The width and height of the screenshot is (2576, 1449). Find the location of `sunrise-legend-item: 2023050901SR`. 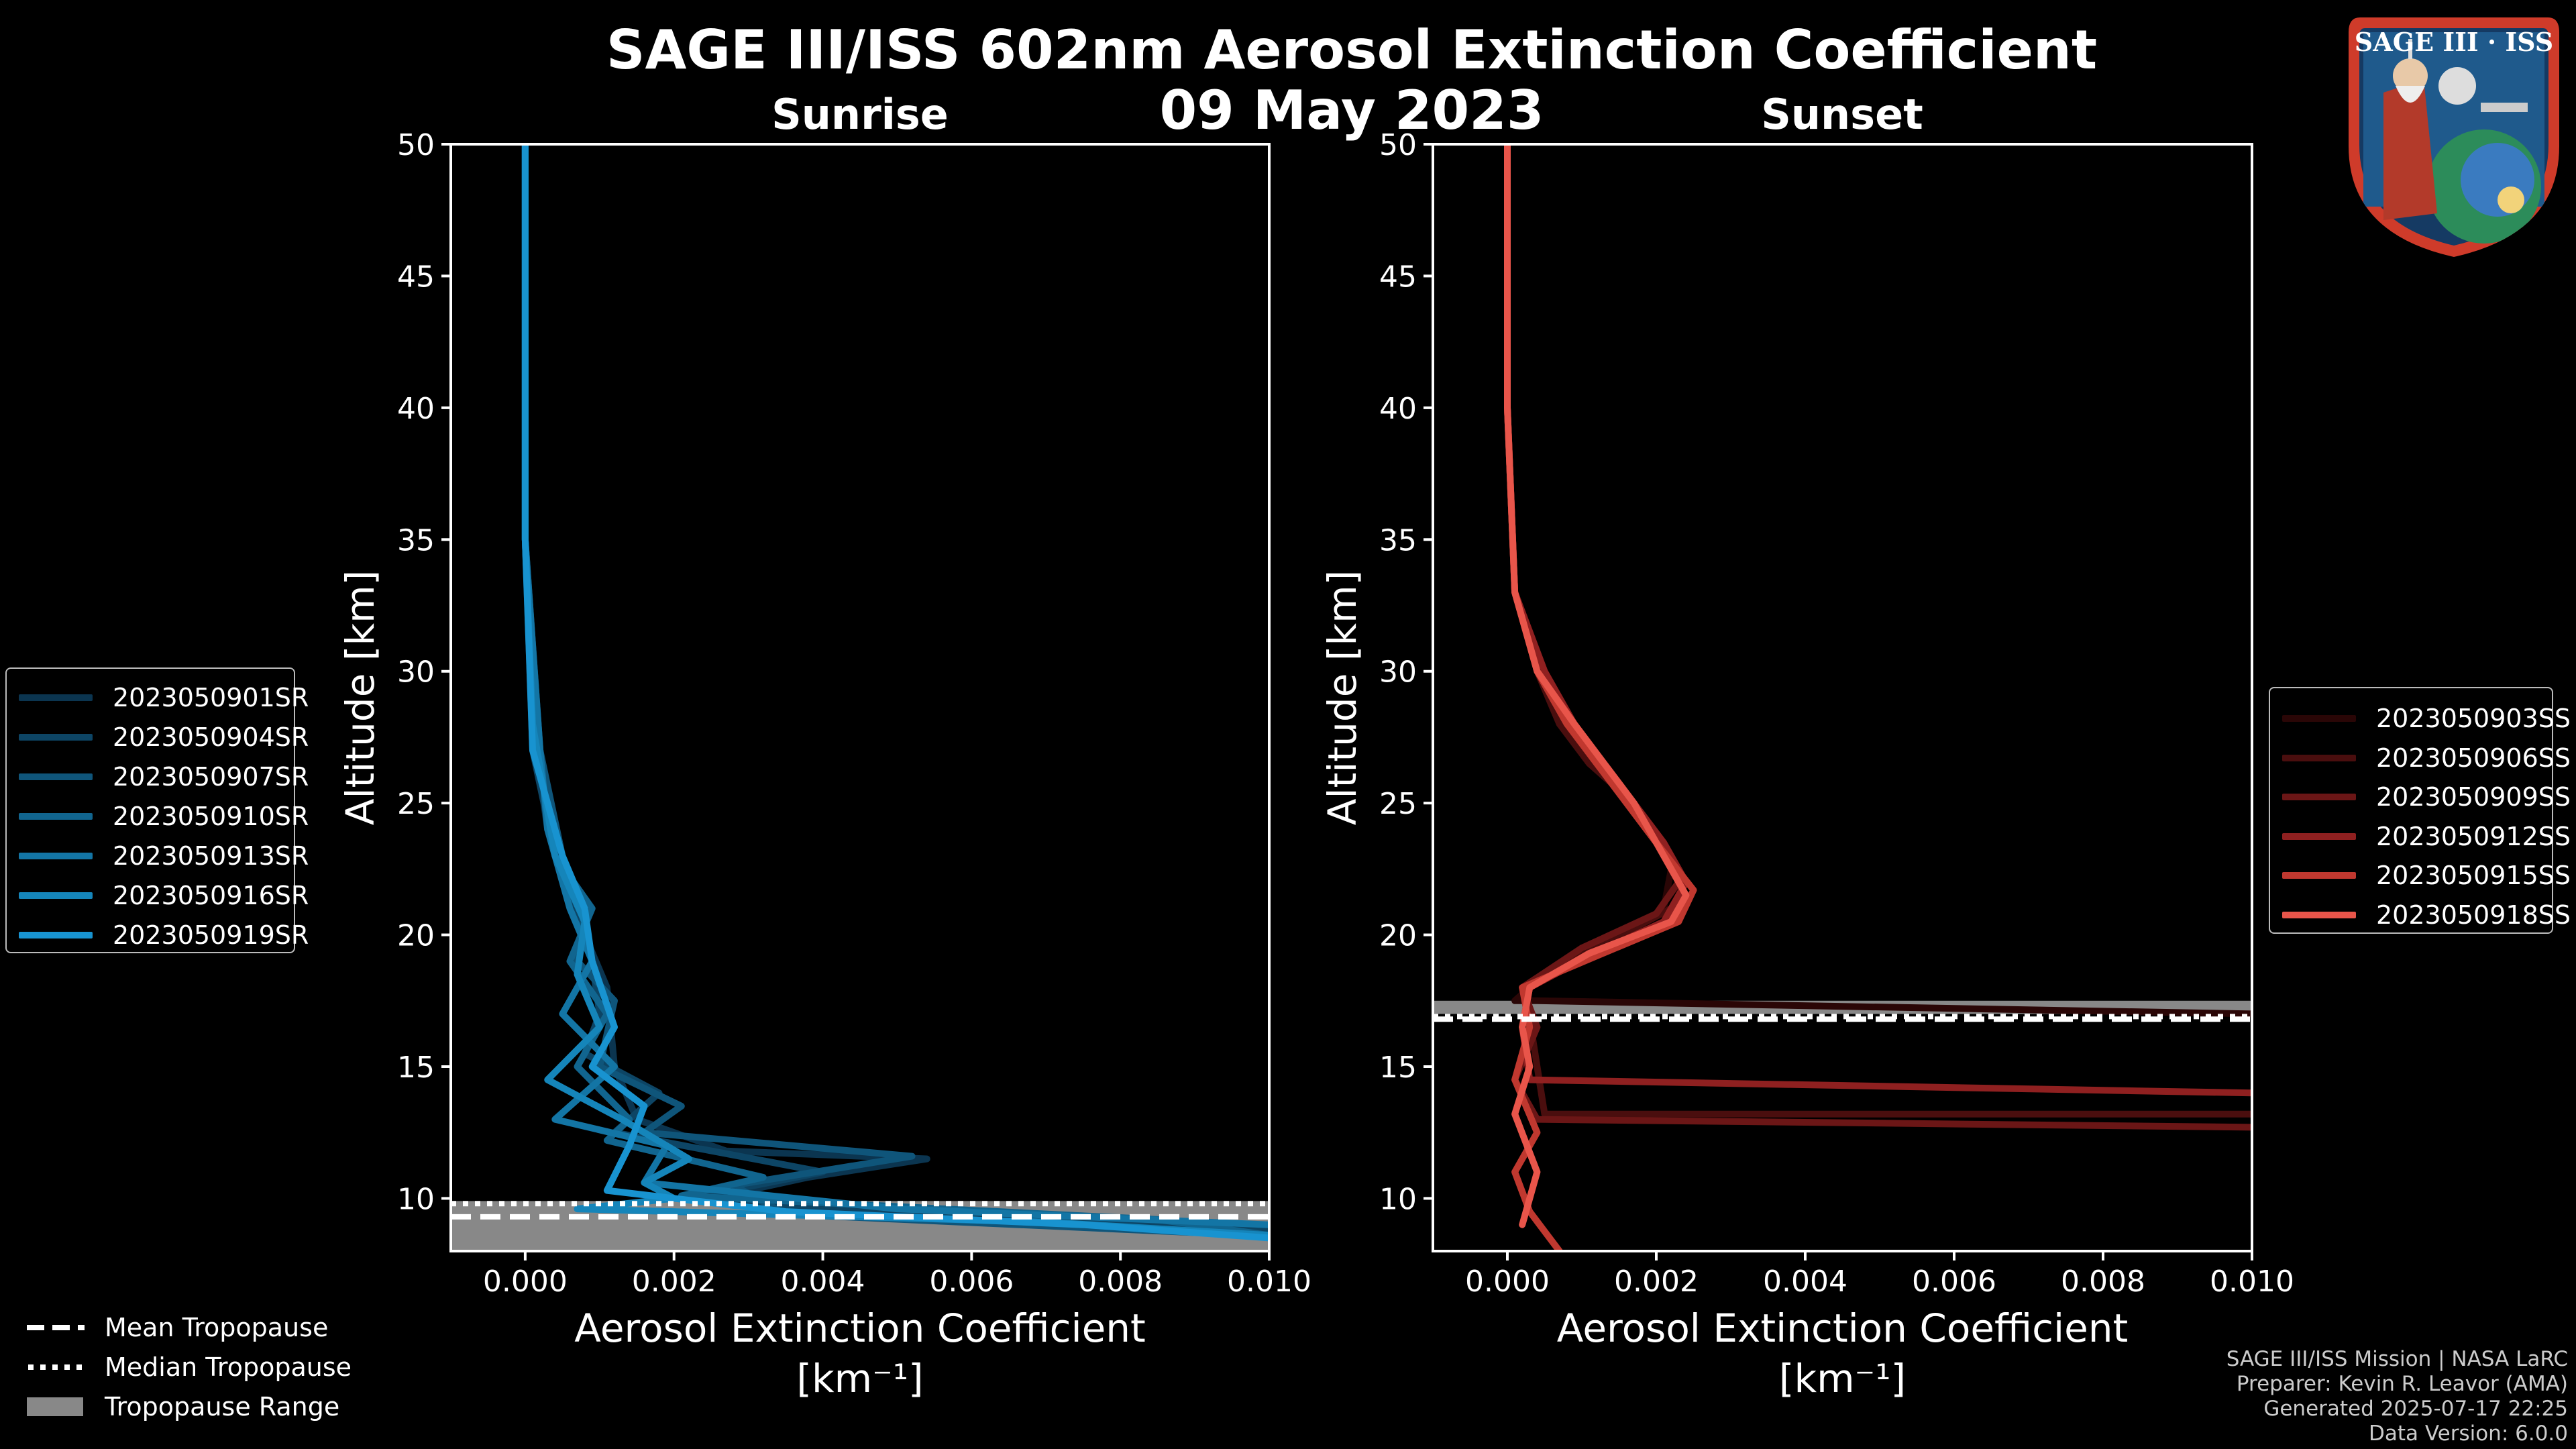

sunrise-legend-item: 2023050901SR is located at coordinates (158, 697).